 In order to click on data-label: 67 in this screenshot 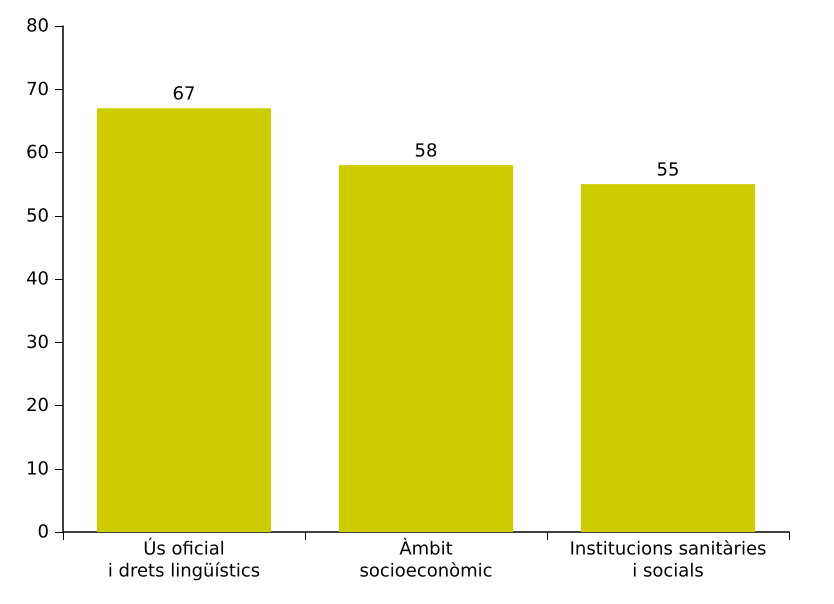, I will do `click(184, 94)`.